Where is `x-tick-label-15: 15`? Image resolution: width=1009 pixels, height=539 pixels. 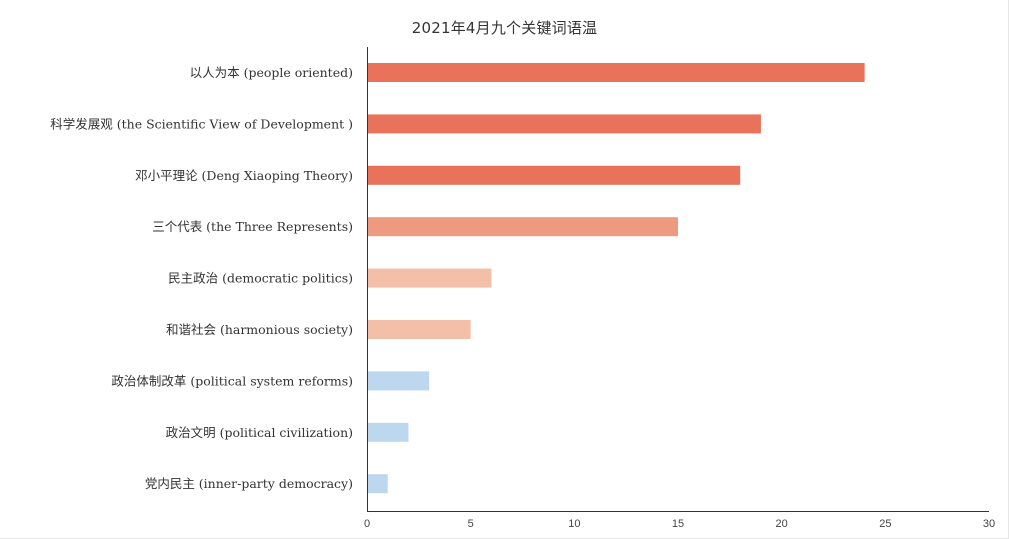
x-tick-label-15: 15 is located at coordinates (678, 524).